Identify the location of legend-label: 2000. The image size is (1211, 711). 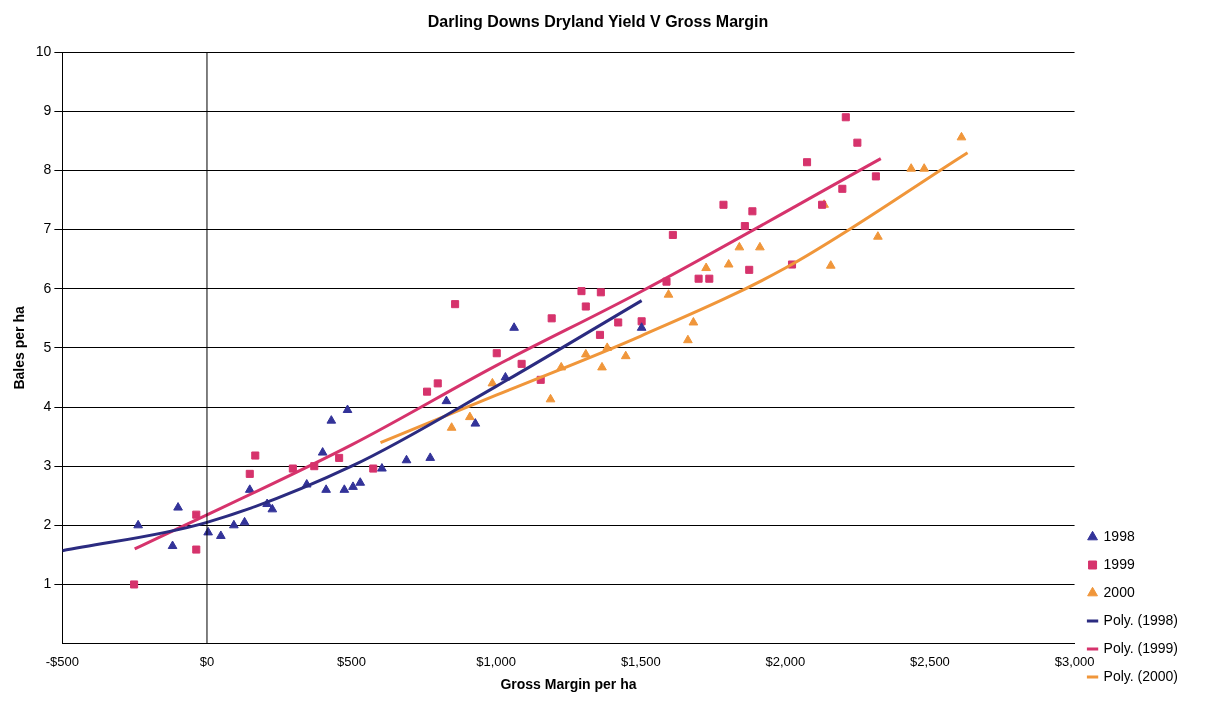
(1119, 591).